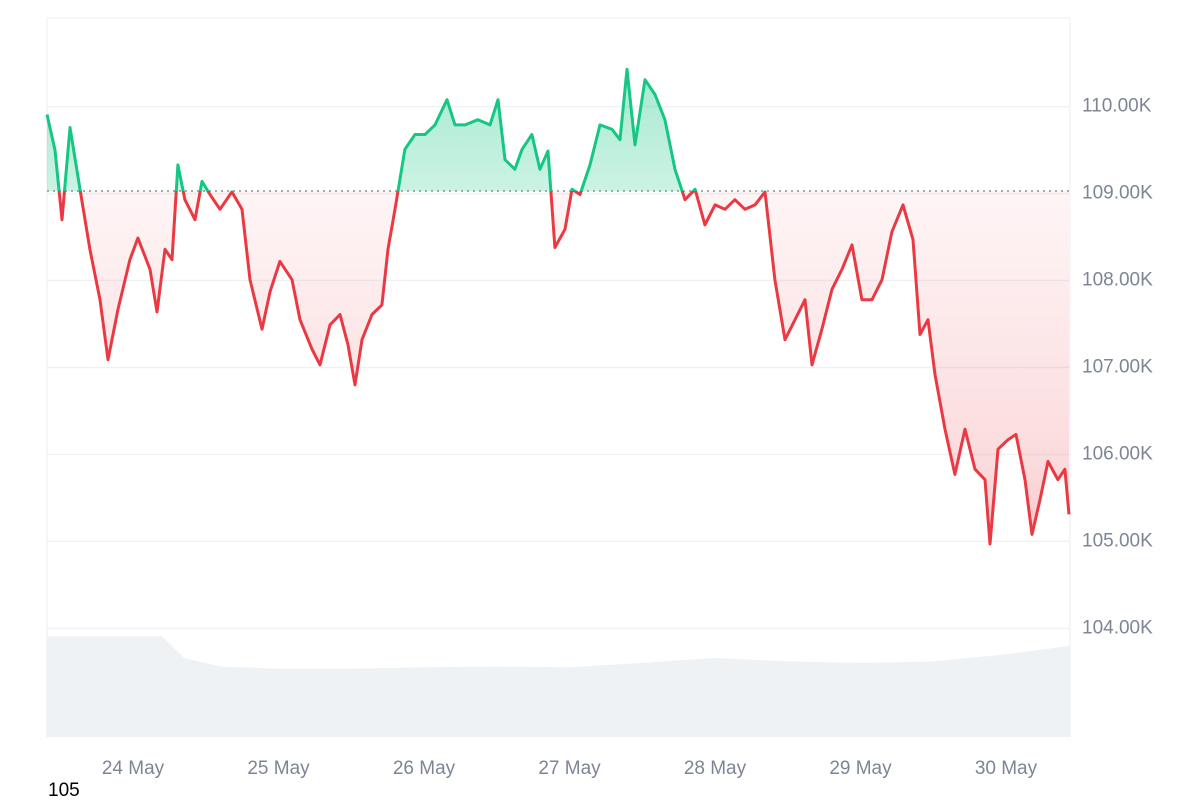 The height and width of the screenshot is (800, 1200). Describe the element at coordinates (860, 768) in the screenshot. I see `x-tick-label: 29 May` at that location.